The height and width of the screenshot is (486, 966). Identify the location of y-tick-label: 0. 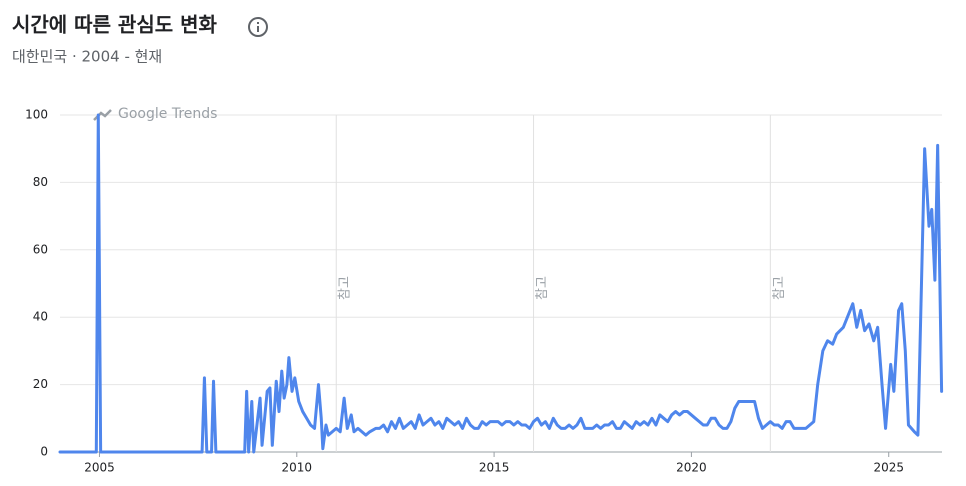
(44, 452).